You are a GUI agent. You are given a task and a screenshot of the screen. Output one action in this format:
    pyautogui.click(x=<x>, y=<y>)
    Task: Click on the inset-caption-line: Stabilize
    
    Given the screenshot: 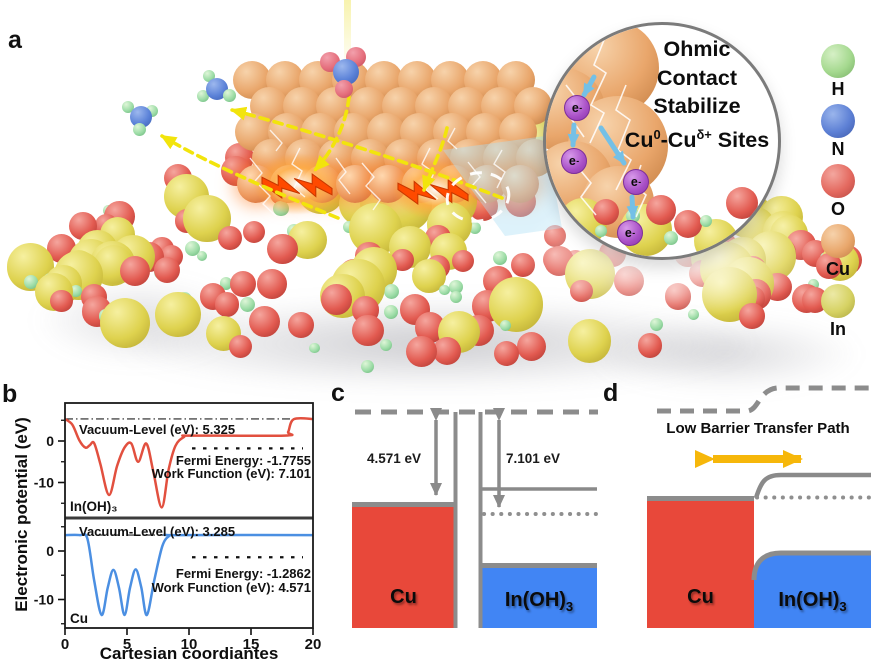 What is the action you would take?
    pyautogui.click(x=697, y=106)
    